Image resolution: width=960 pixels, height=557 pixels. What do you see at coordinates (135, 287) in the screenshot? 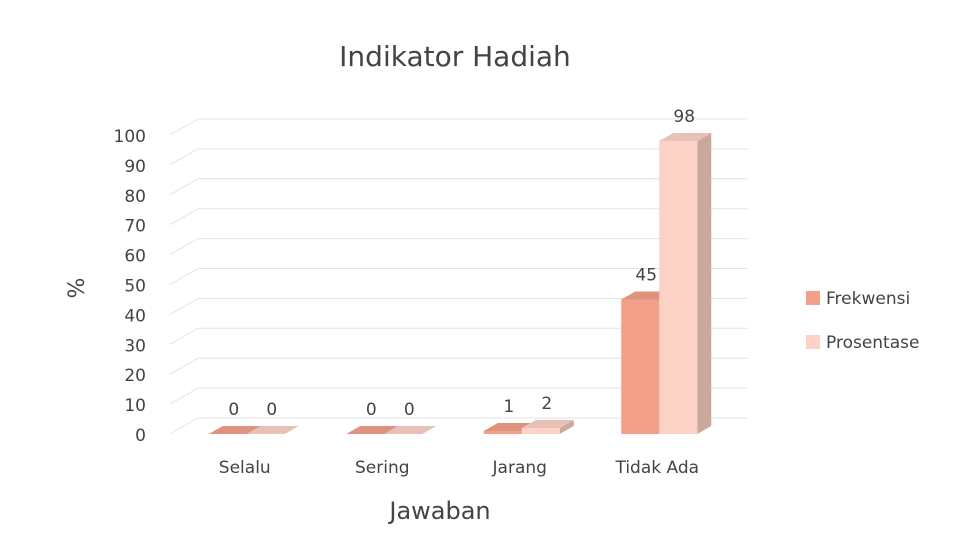
I see `y-tick-label: 50` at bounding box center [135, 287].